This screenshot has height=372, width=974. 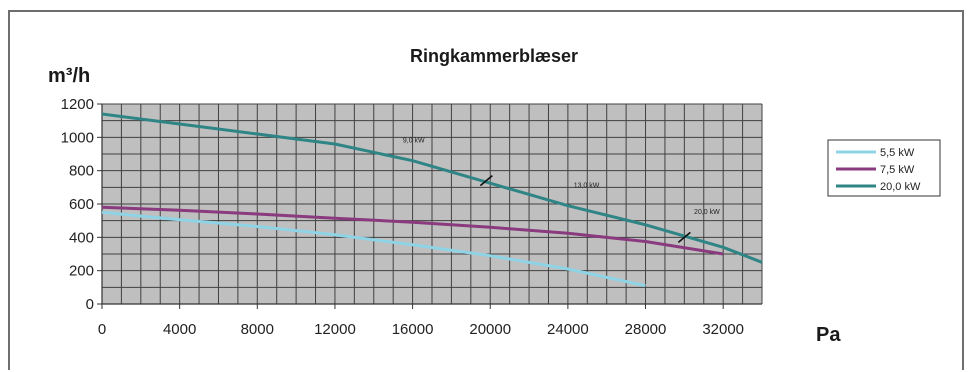 I want to click on legend-label-2: 7,5 kW, so click(x=897, y=170).